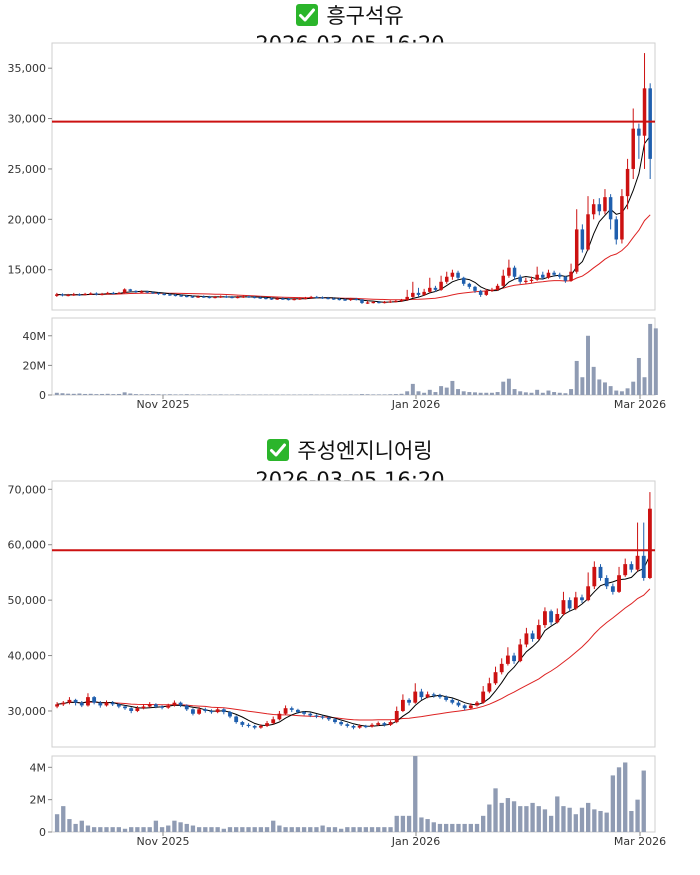 The width and height of the screenshot is (700, 875). Describe the element at coordinates (35, 365) in the screenshot. I see `volume-tick-label: 20M` at that location.